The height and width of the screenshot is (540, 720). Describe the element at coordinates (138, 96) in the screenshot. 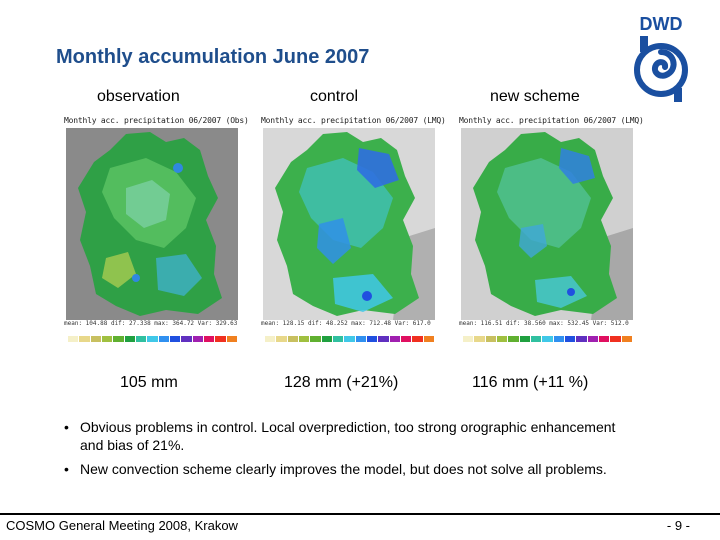

I see `label-observation: observation` at that location.